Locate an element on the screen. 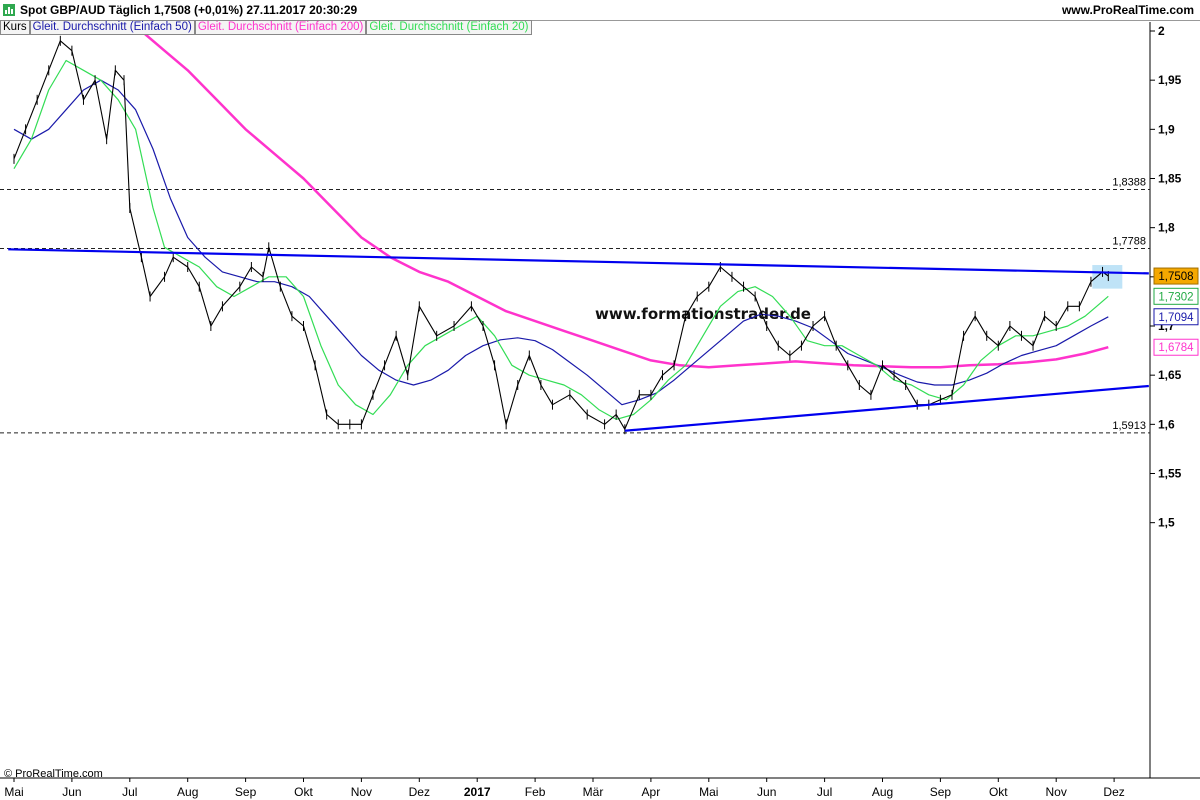 The height and width of the screenshot is (800, 1200). price-label-0: 1,7508 is located at coordinates (1175, 277).